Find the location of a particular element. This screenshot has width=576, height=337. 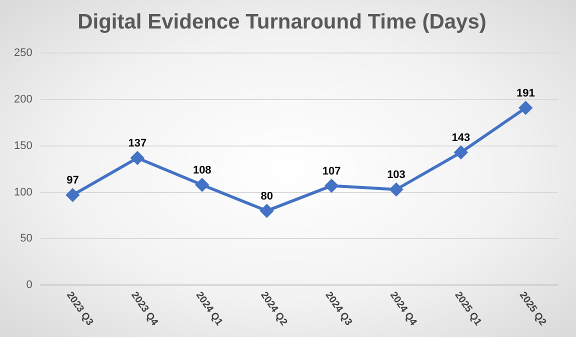

y-tick-label: 50 is located at coordinates (26, 238).